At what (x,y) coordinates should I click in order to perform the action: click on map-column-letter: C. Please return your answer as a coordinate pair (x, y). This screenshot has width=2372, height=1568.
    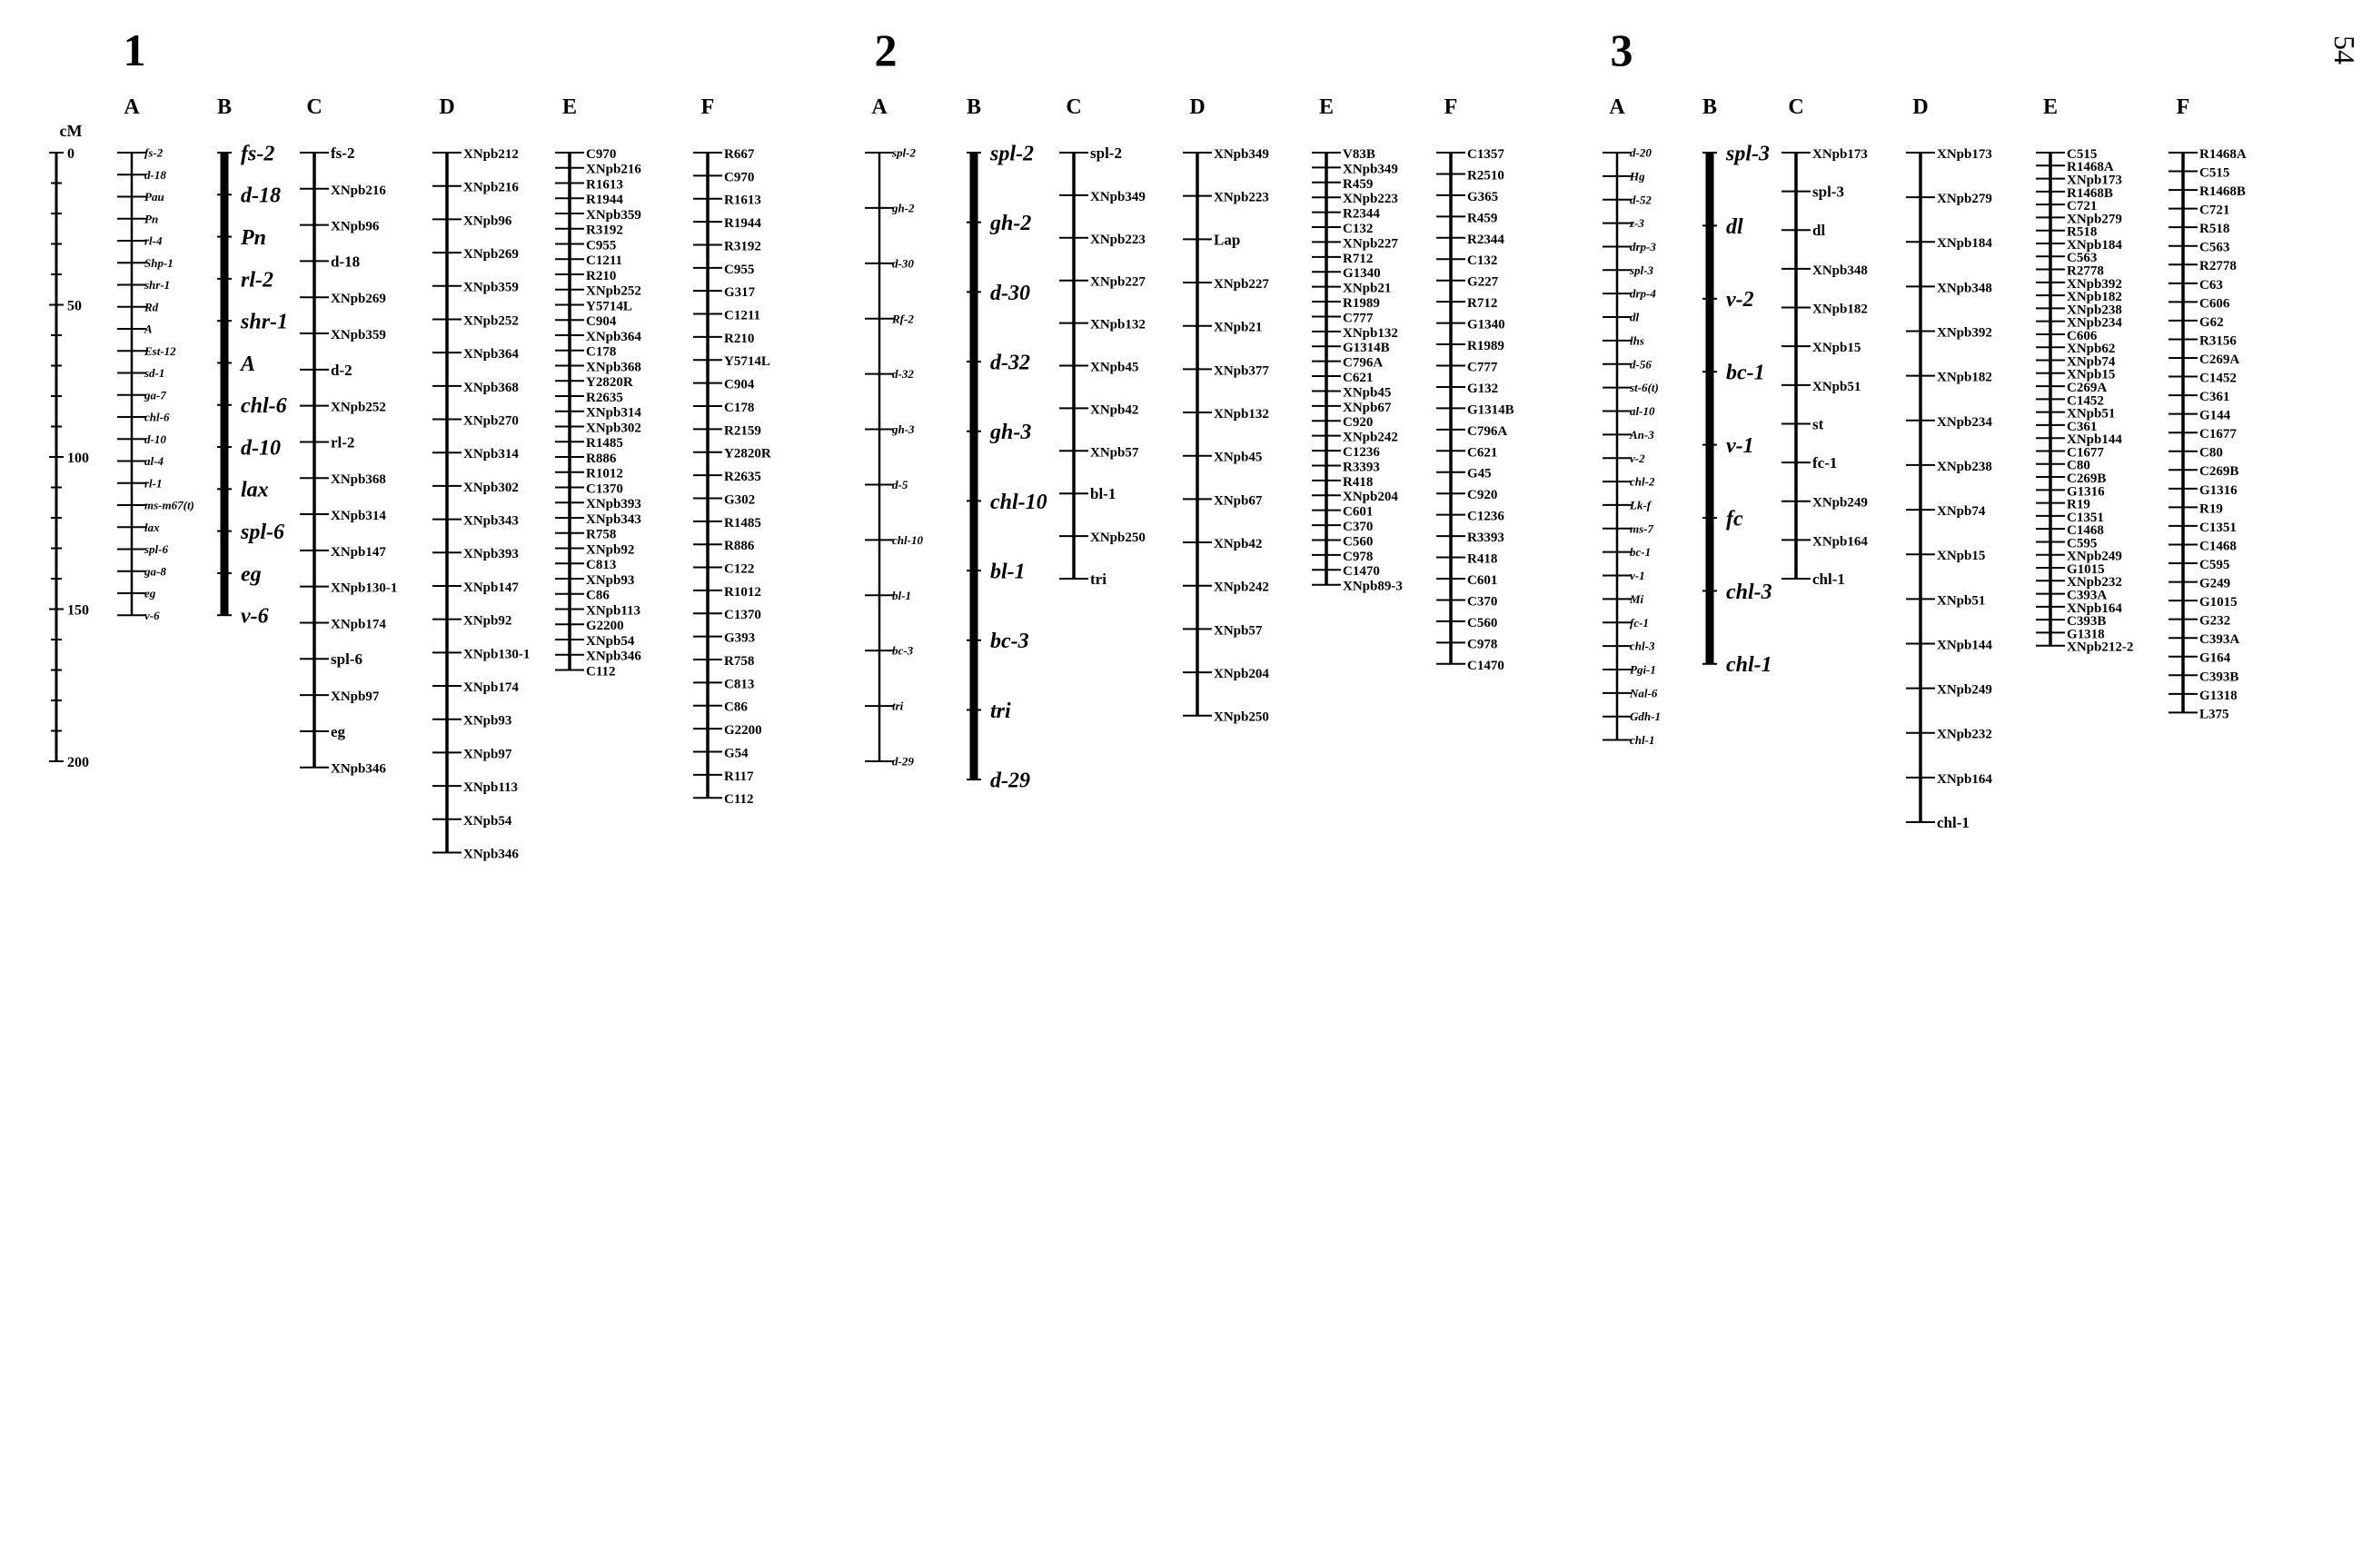
    Looking at the image, I should click on (1074, 107).